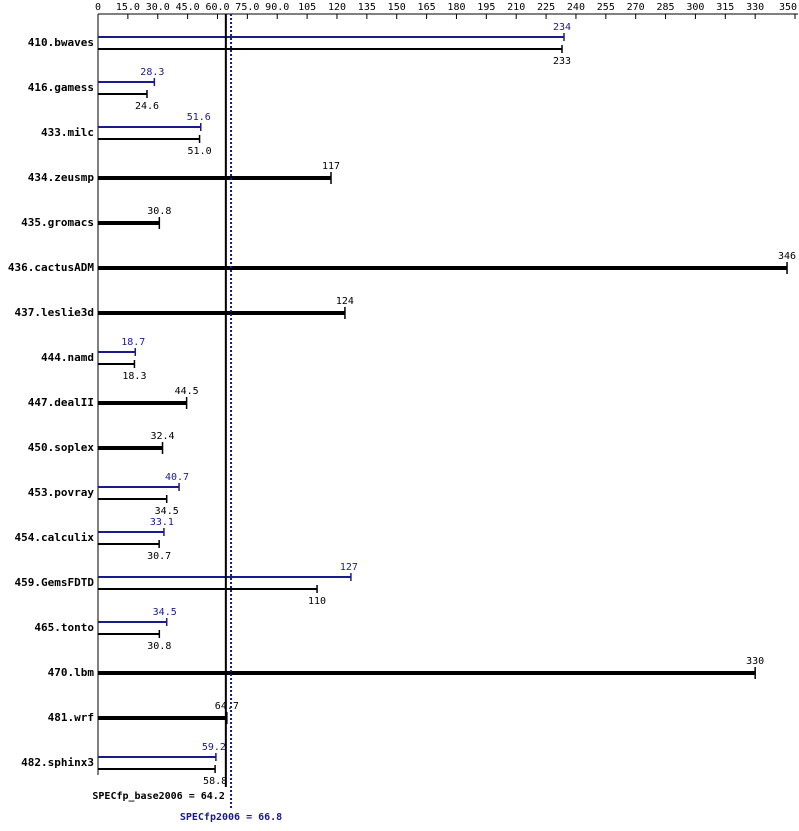 This screenshot has height=831, width=799. What do you see at coordinates (277, 7) in the screenshot?
I see `x-tick-label: 90.0` at bounding box center [277, 7].